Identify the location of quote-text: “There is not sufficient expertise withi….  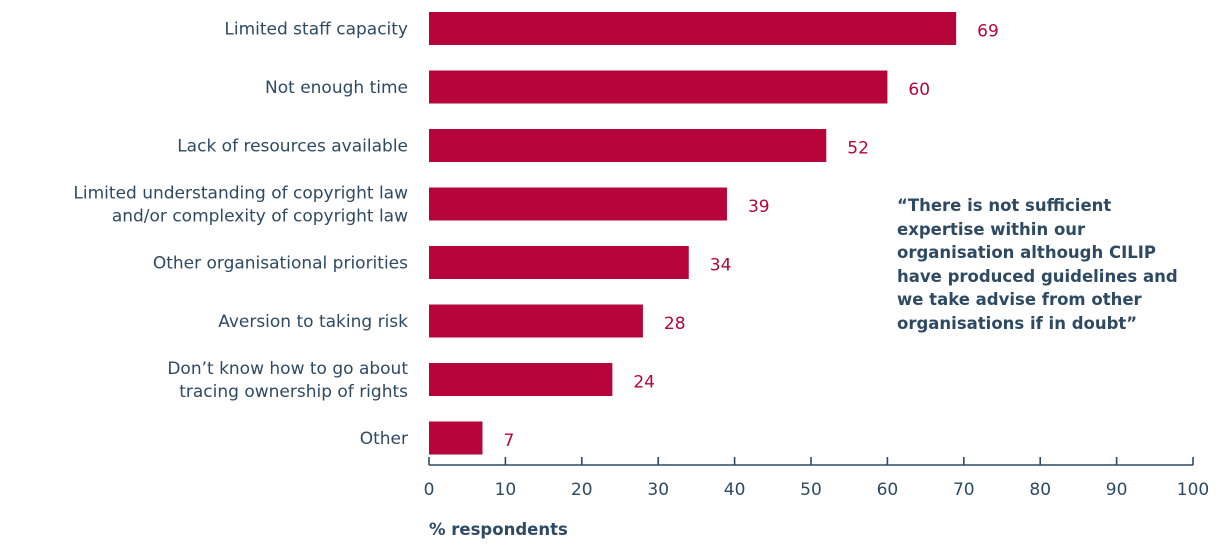
(1037, 264).